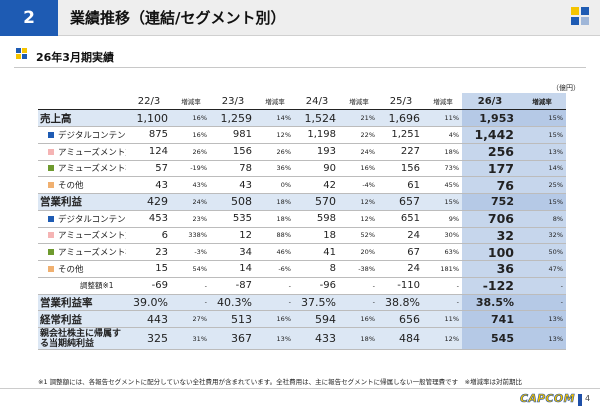  I want to click on cell-value: 227, so click(401, 152).